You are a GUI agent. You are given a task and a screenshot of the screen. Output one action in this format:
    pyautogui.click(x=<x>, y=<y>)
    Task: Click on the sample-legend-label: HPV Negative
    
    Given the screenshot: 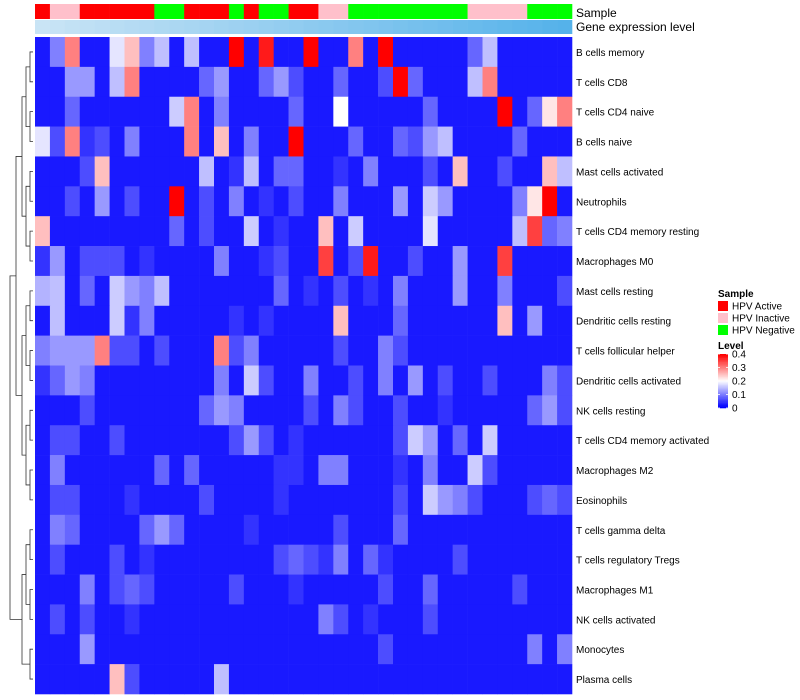 What is the action you would take?
    pyautogui.click(x=763, y=331)
    